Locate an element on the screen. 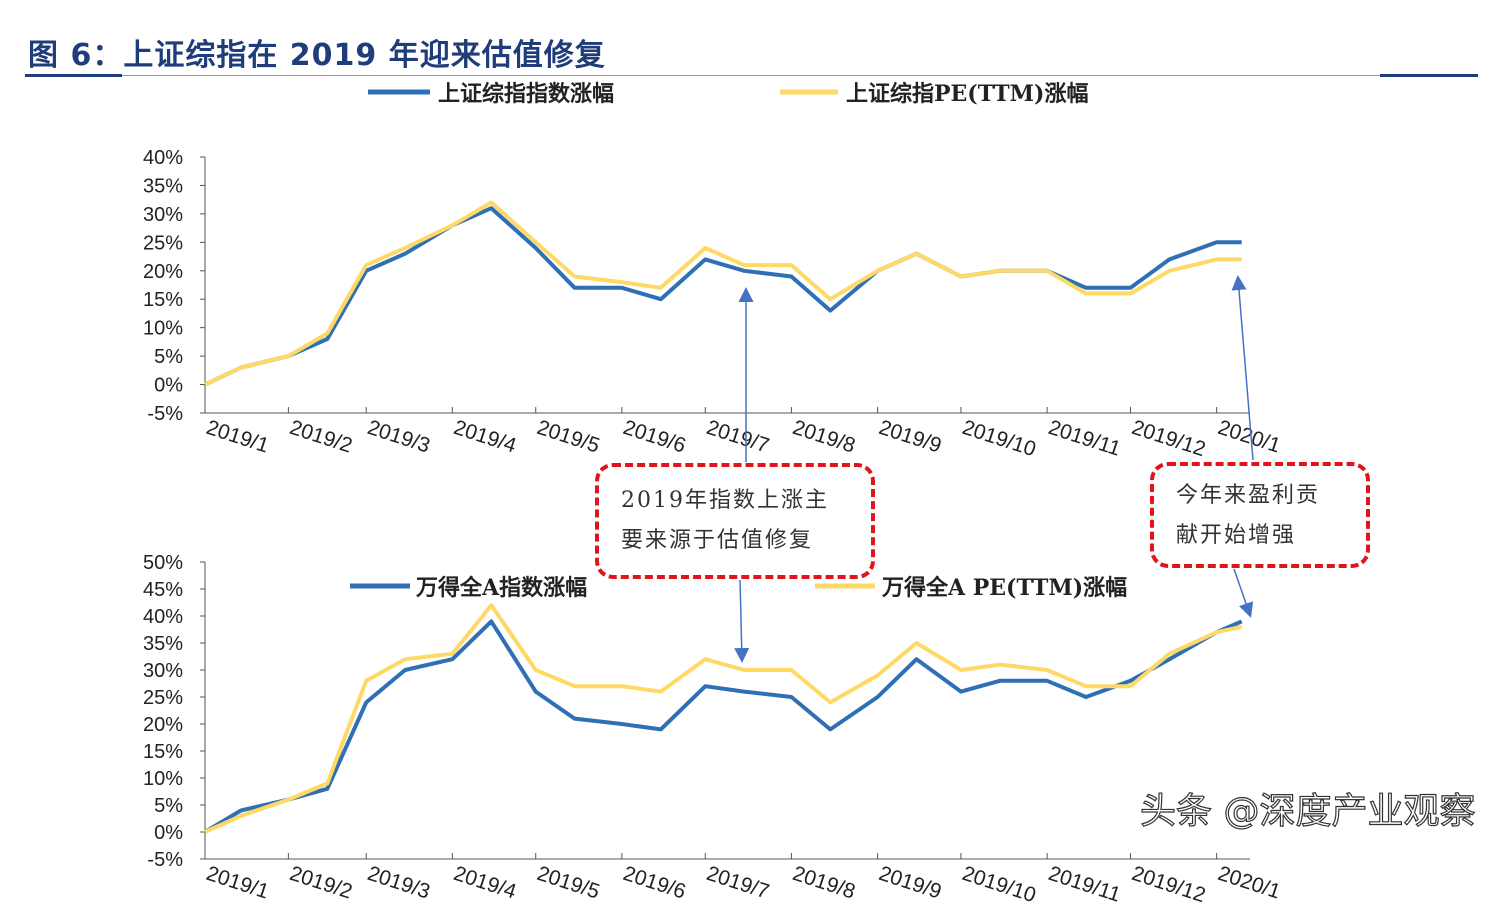  series-line-pe is located at coordinates (723, 293).